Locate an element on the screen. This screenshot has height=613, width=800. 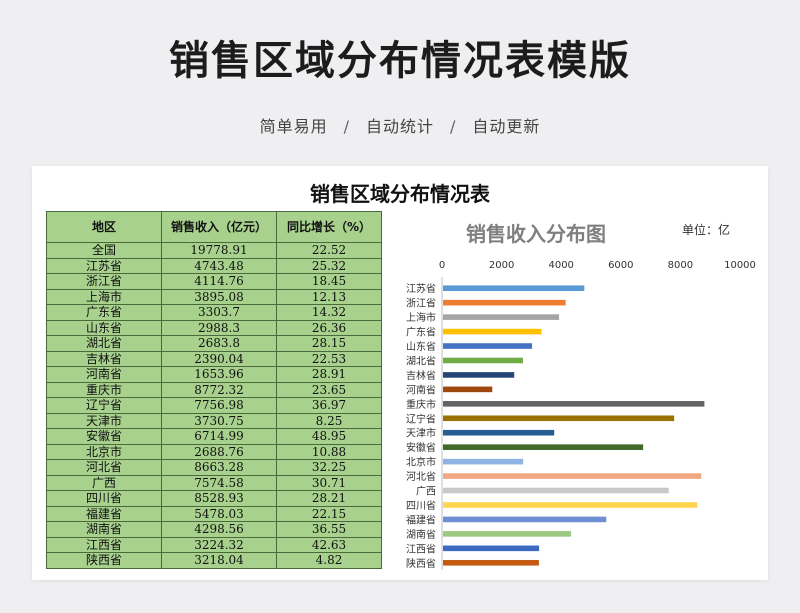
table-row: 河南省 1653.96 28.91 is located at coordinates (214, 374).